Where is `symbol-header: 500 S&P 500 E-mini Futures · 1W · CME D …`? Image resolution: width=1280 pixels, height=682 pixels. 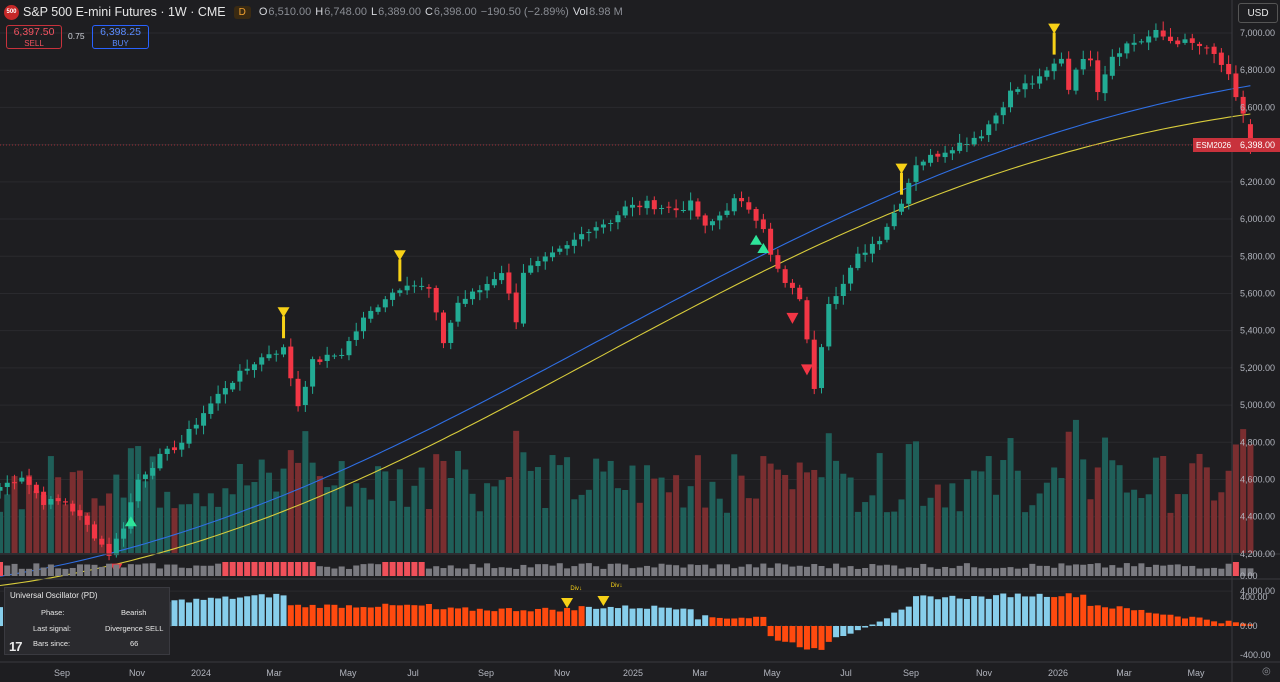 symbol-header: 500 S&P 500 E-mini Futures · 1W · CME D … is located at coordinates (315, 12).